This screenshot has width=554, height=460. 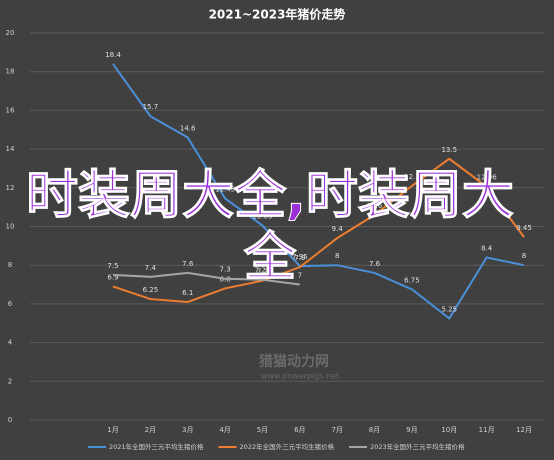 What do you see at coordinates (112, 430) in the screenshot?
I see `x-tick-label: 1月` at bounding box center [112, 430].